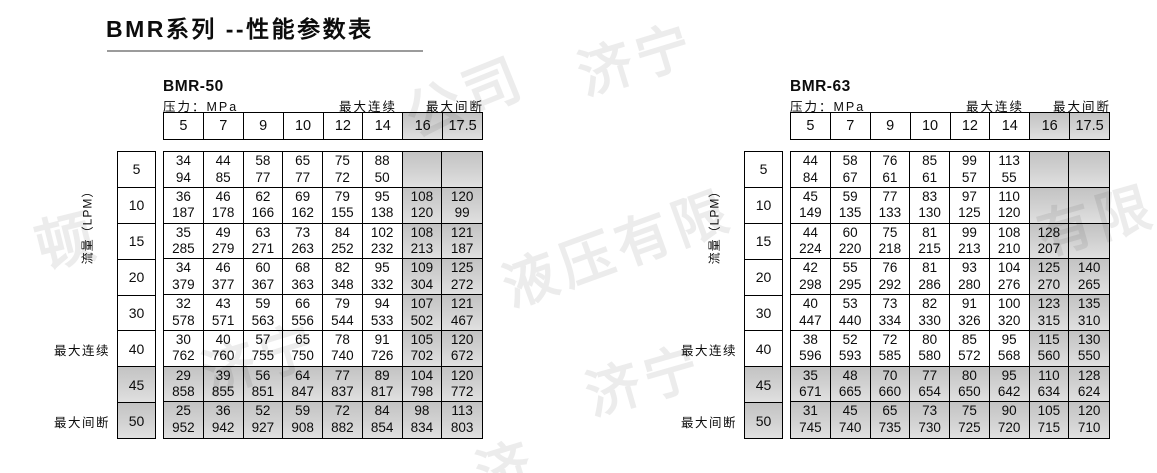 Image resolution: width=1157 pixels, height=473 pixels. What do you see at coordinates (969, 284) in the screenshot?
I see `cell-torque-value: 280` at bounding box center [969, 284].